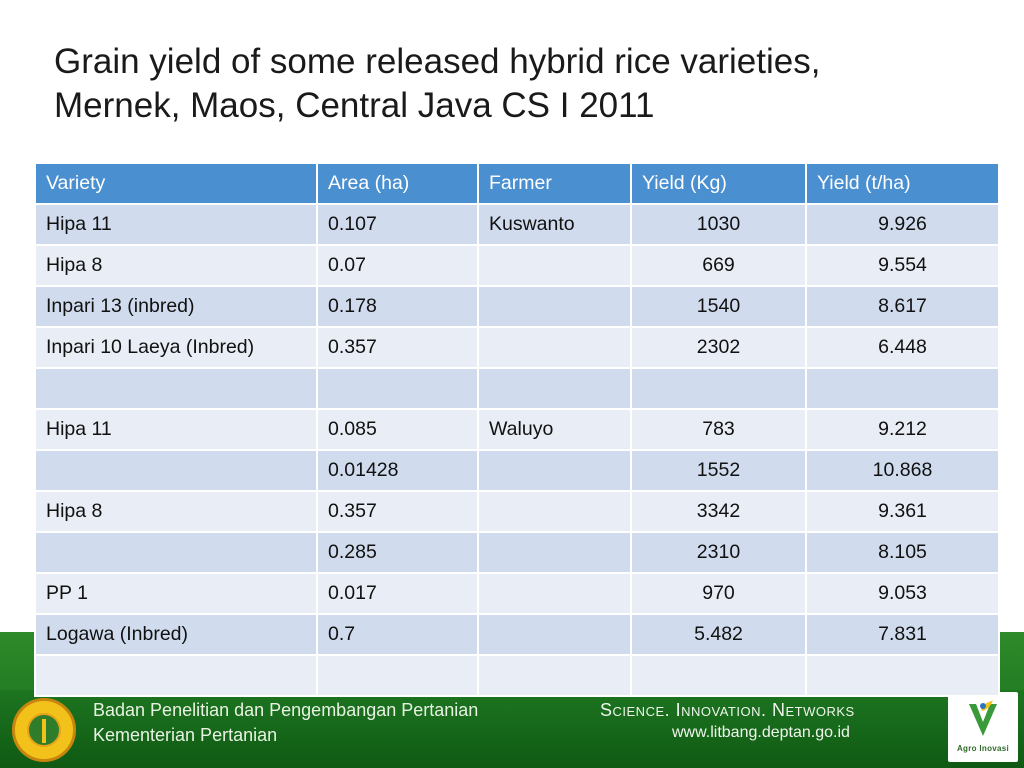 The image size is (1024, 768). I want to click on footer-tagline: Science. Innovation. Networks, so click(727, 710).